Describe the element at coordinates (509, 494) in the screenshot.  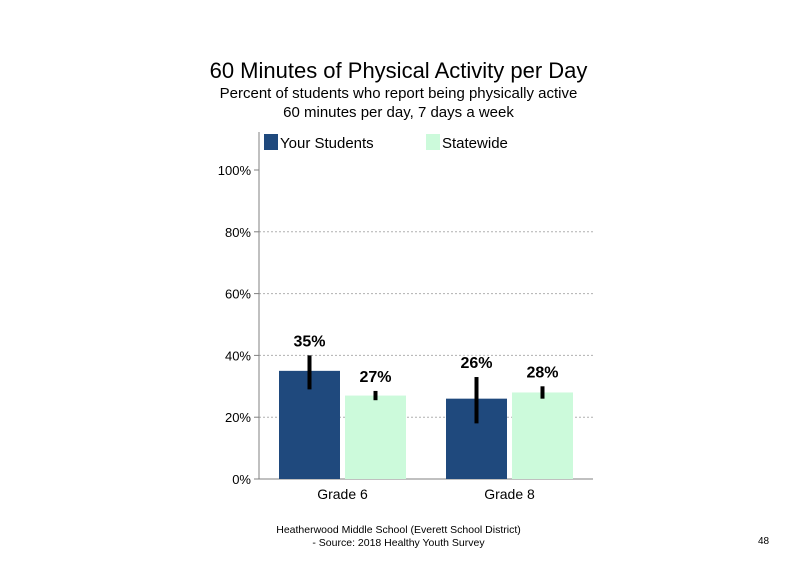
I see `x-category-label: Grade 8` at that location.